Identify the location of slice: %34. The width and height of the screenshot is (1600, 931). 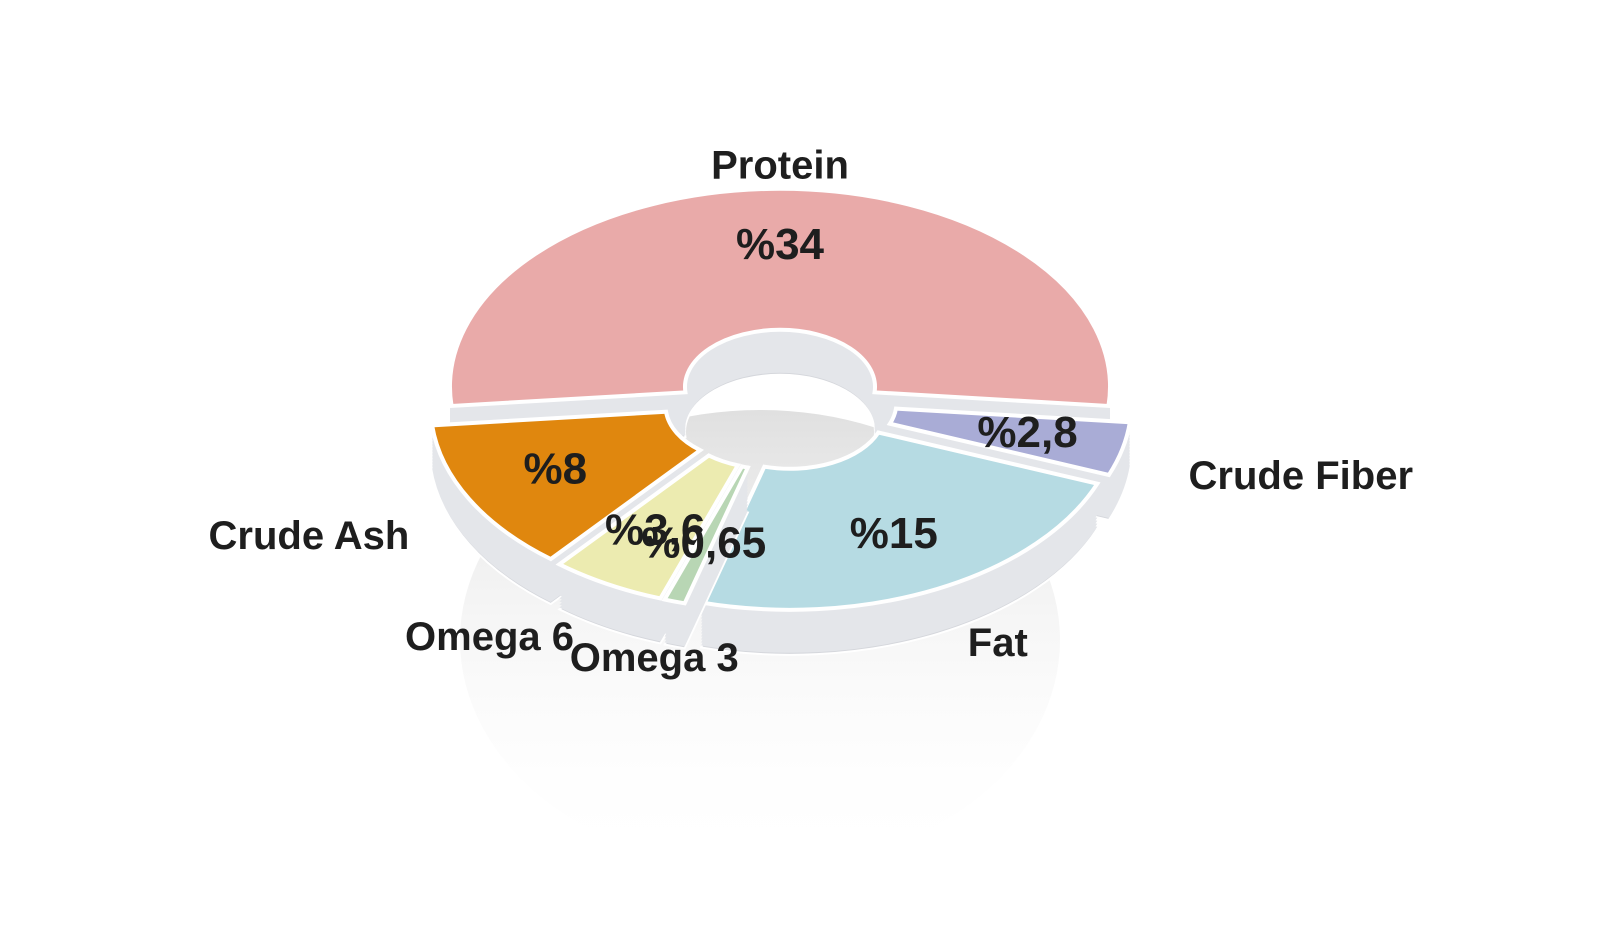
(780, 319).